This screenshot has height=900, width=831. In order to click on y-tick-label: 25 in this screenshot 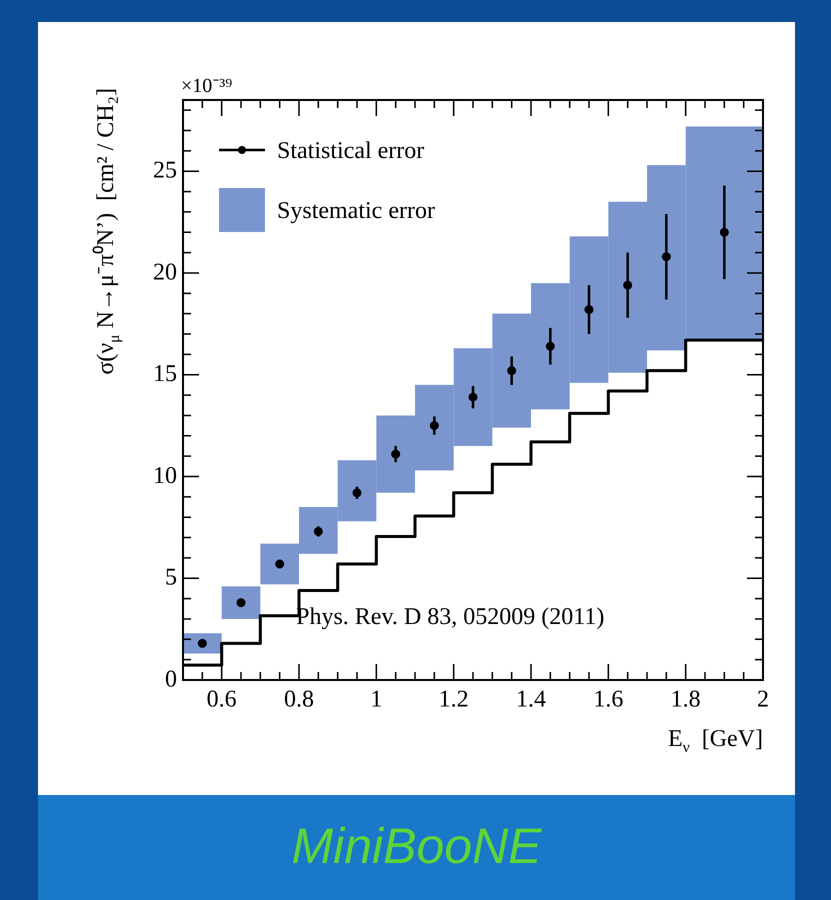, I will do `click(165, 171)`.